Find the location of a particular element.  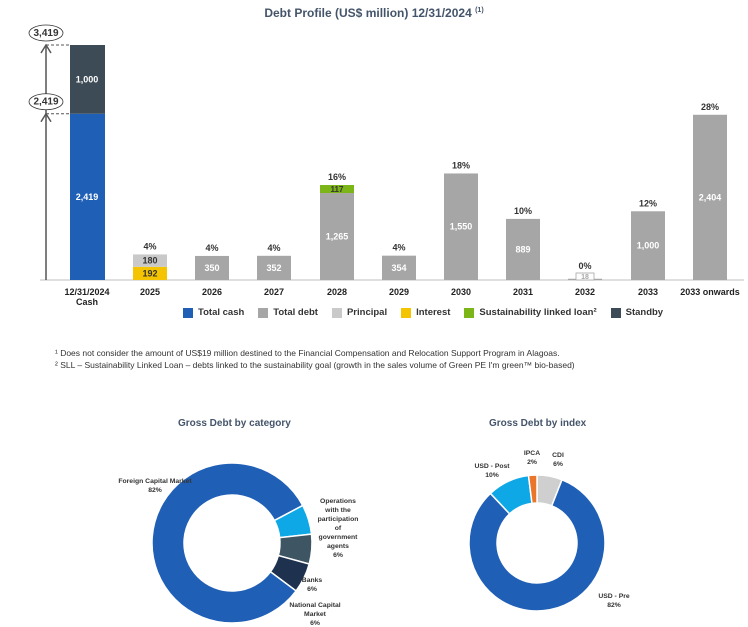

category-label: 2028 is located at coordinates (337, 292).